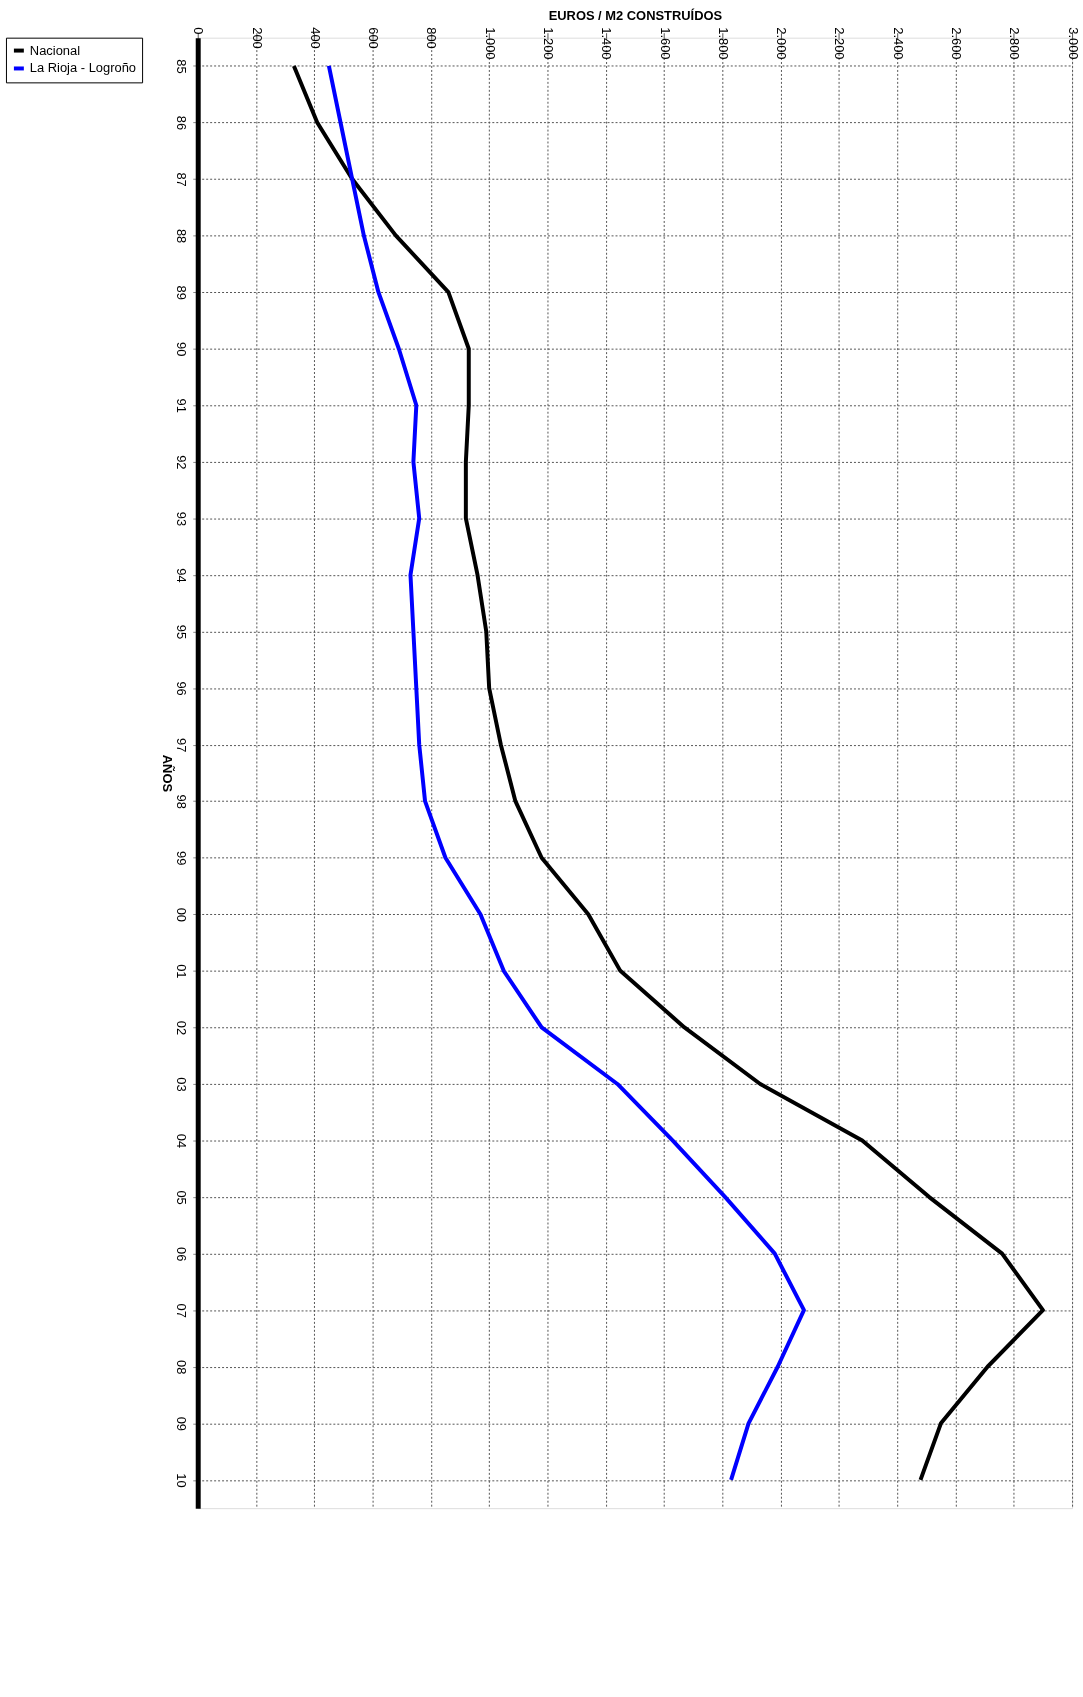 The height and width of the screenshot is (1697, 1083). What do you see at coordinates (182, 349) in the screenshot?
I see `y-tick-label: 90` at bounding box center [182, 349].